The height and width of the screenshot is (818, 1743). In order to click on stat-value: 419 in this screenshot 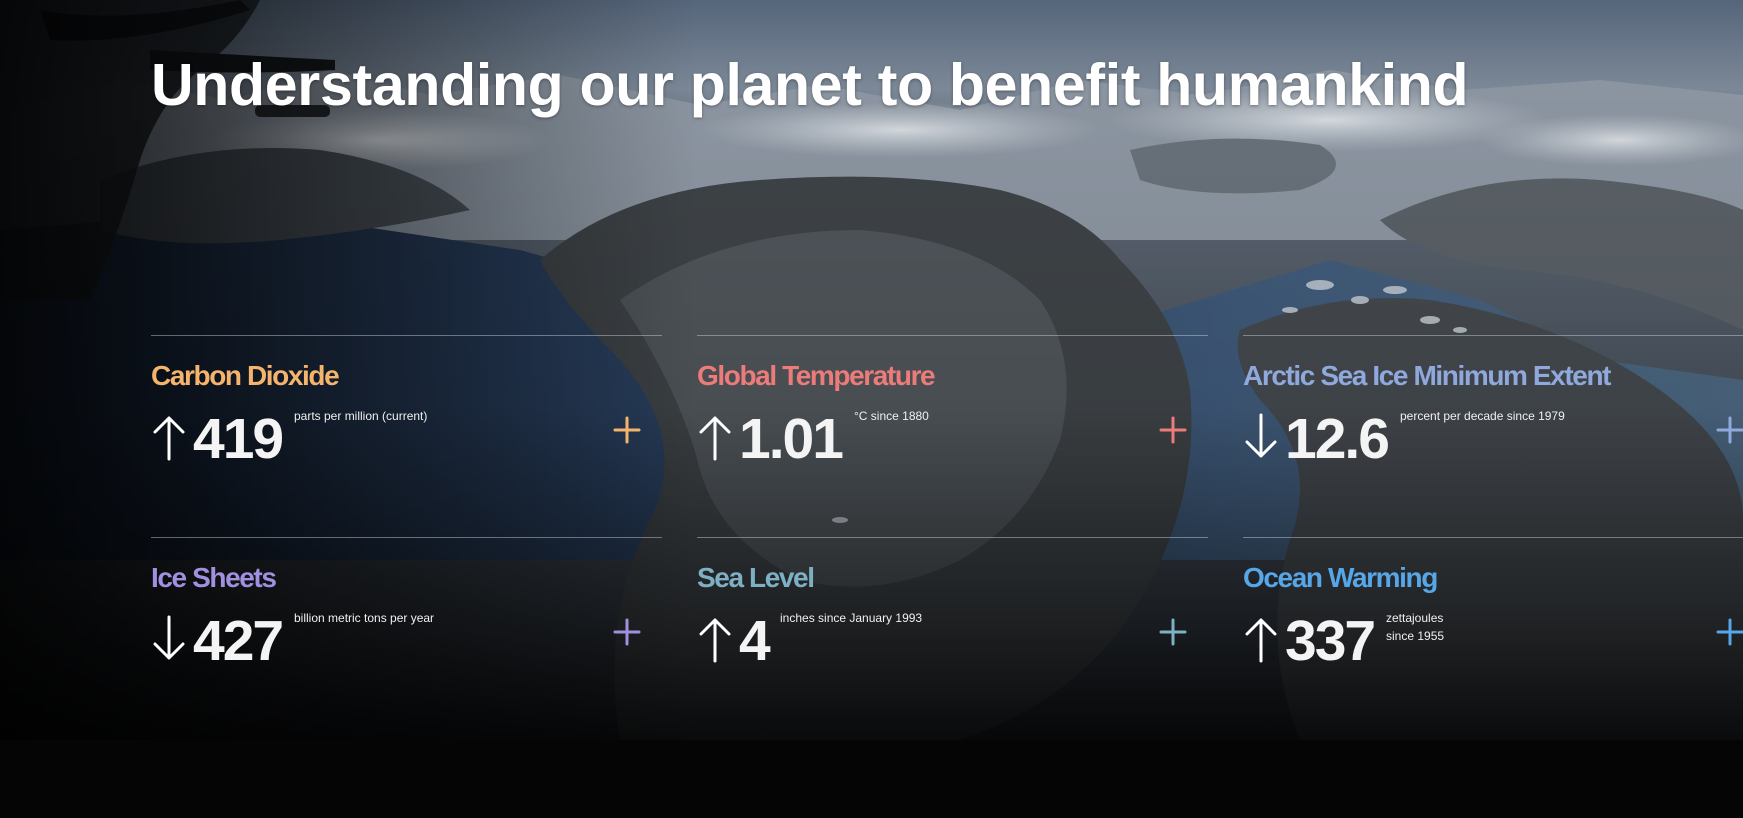, I will do `click(238, 439)`.